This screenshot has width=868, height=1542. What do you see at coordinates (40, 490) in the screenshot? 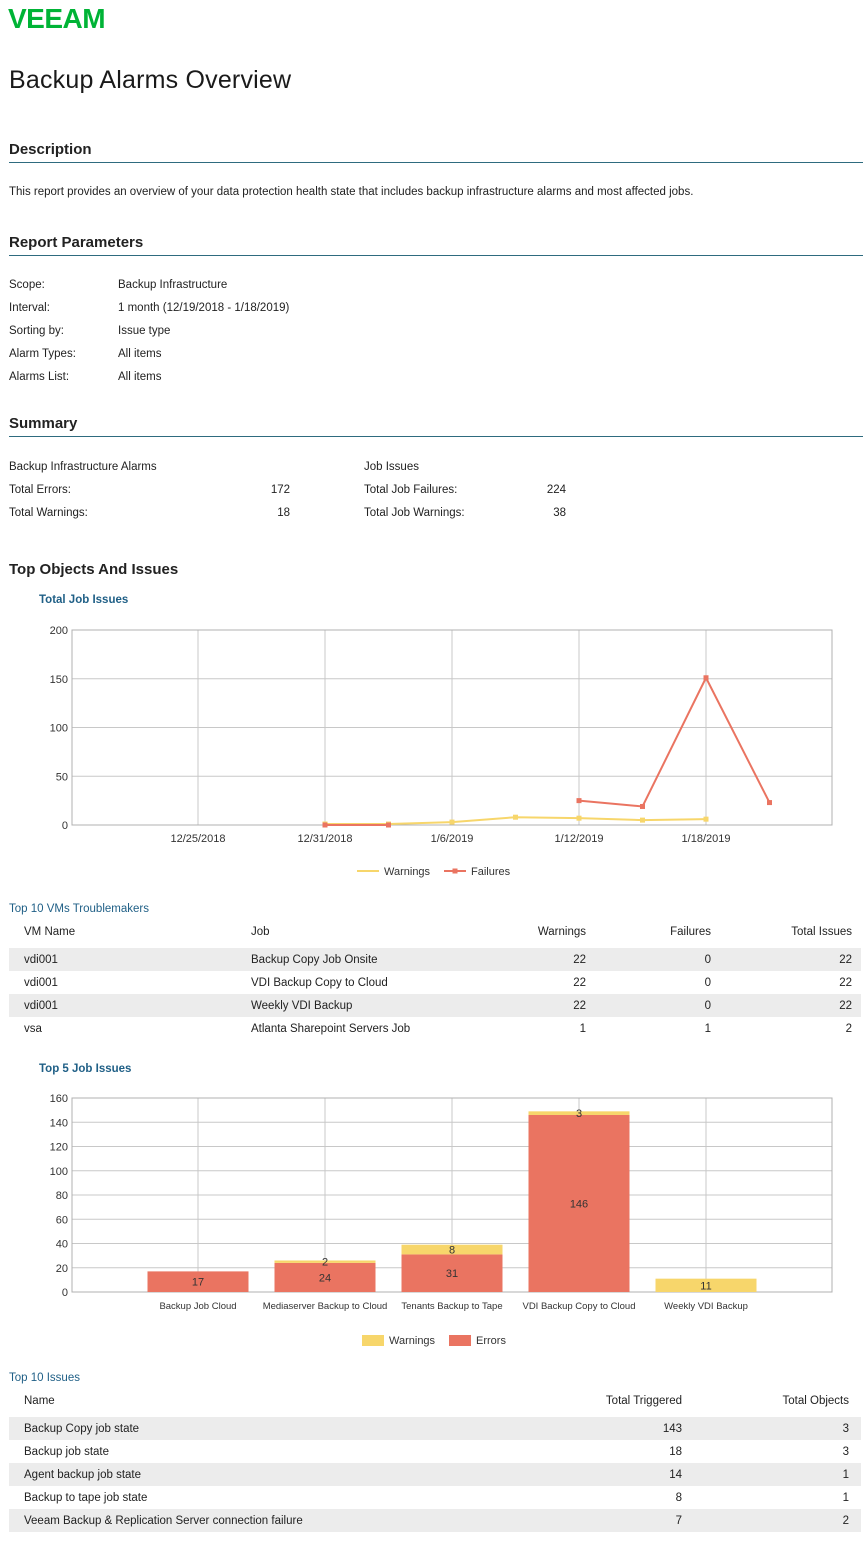
I see `summary-label: Total Errors:` at bounding box center [40, 490].